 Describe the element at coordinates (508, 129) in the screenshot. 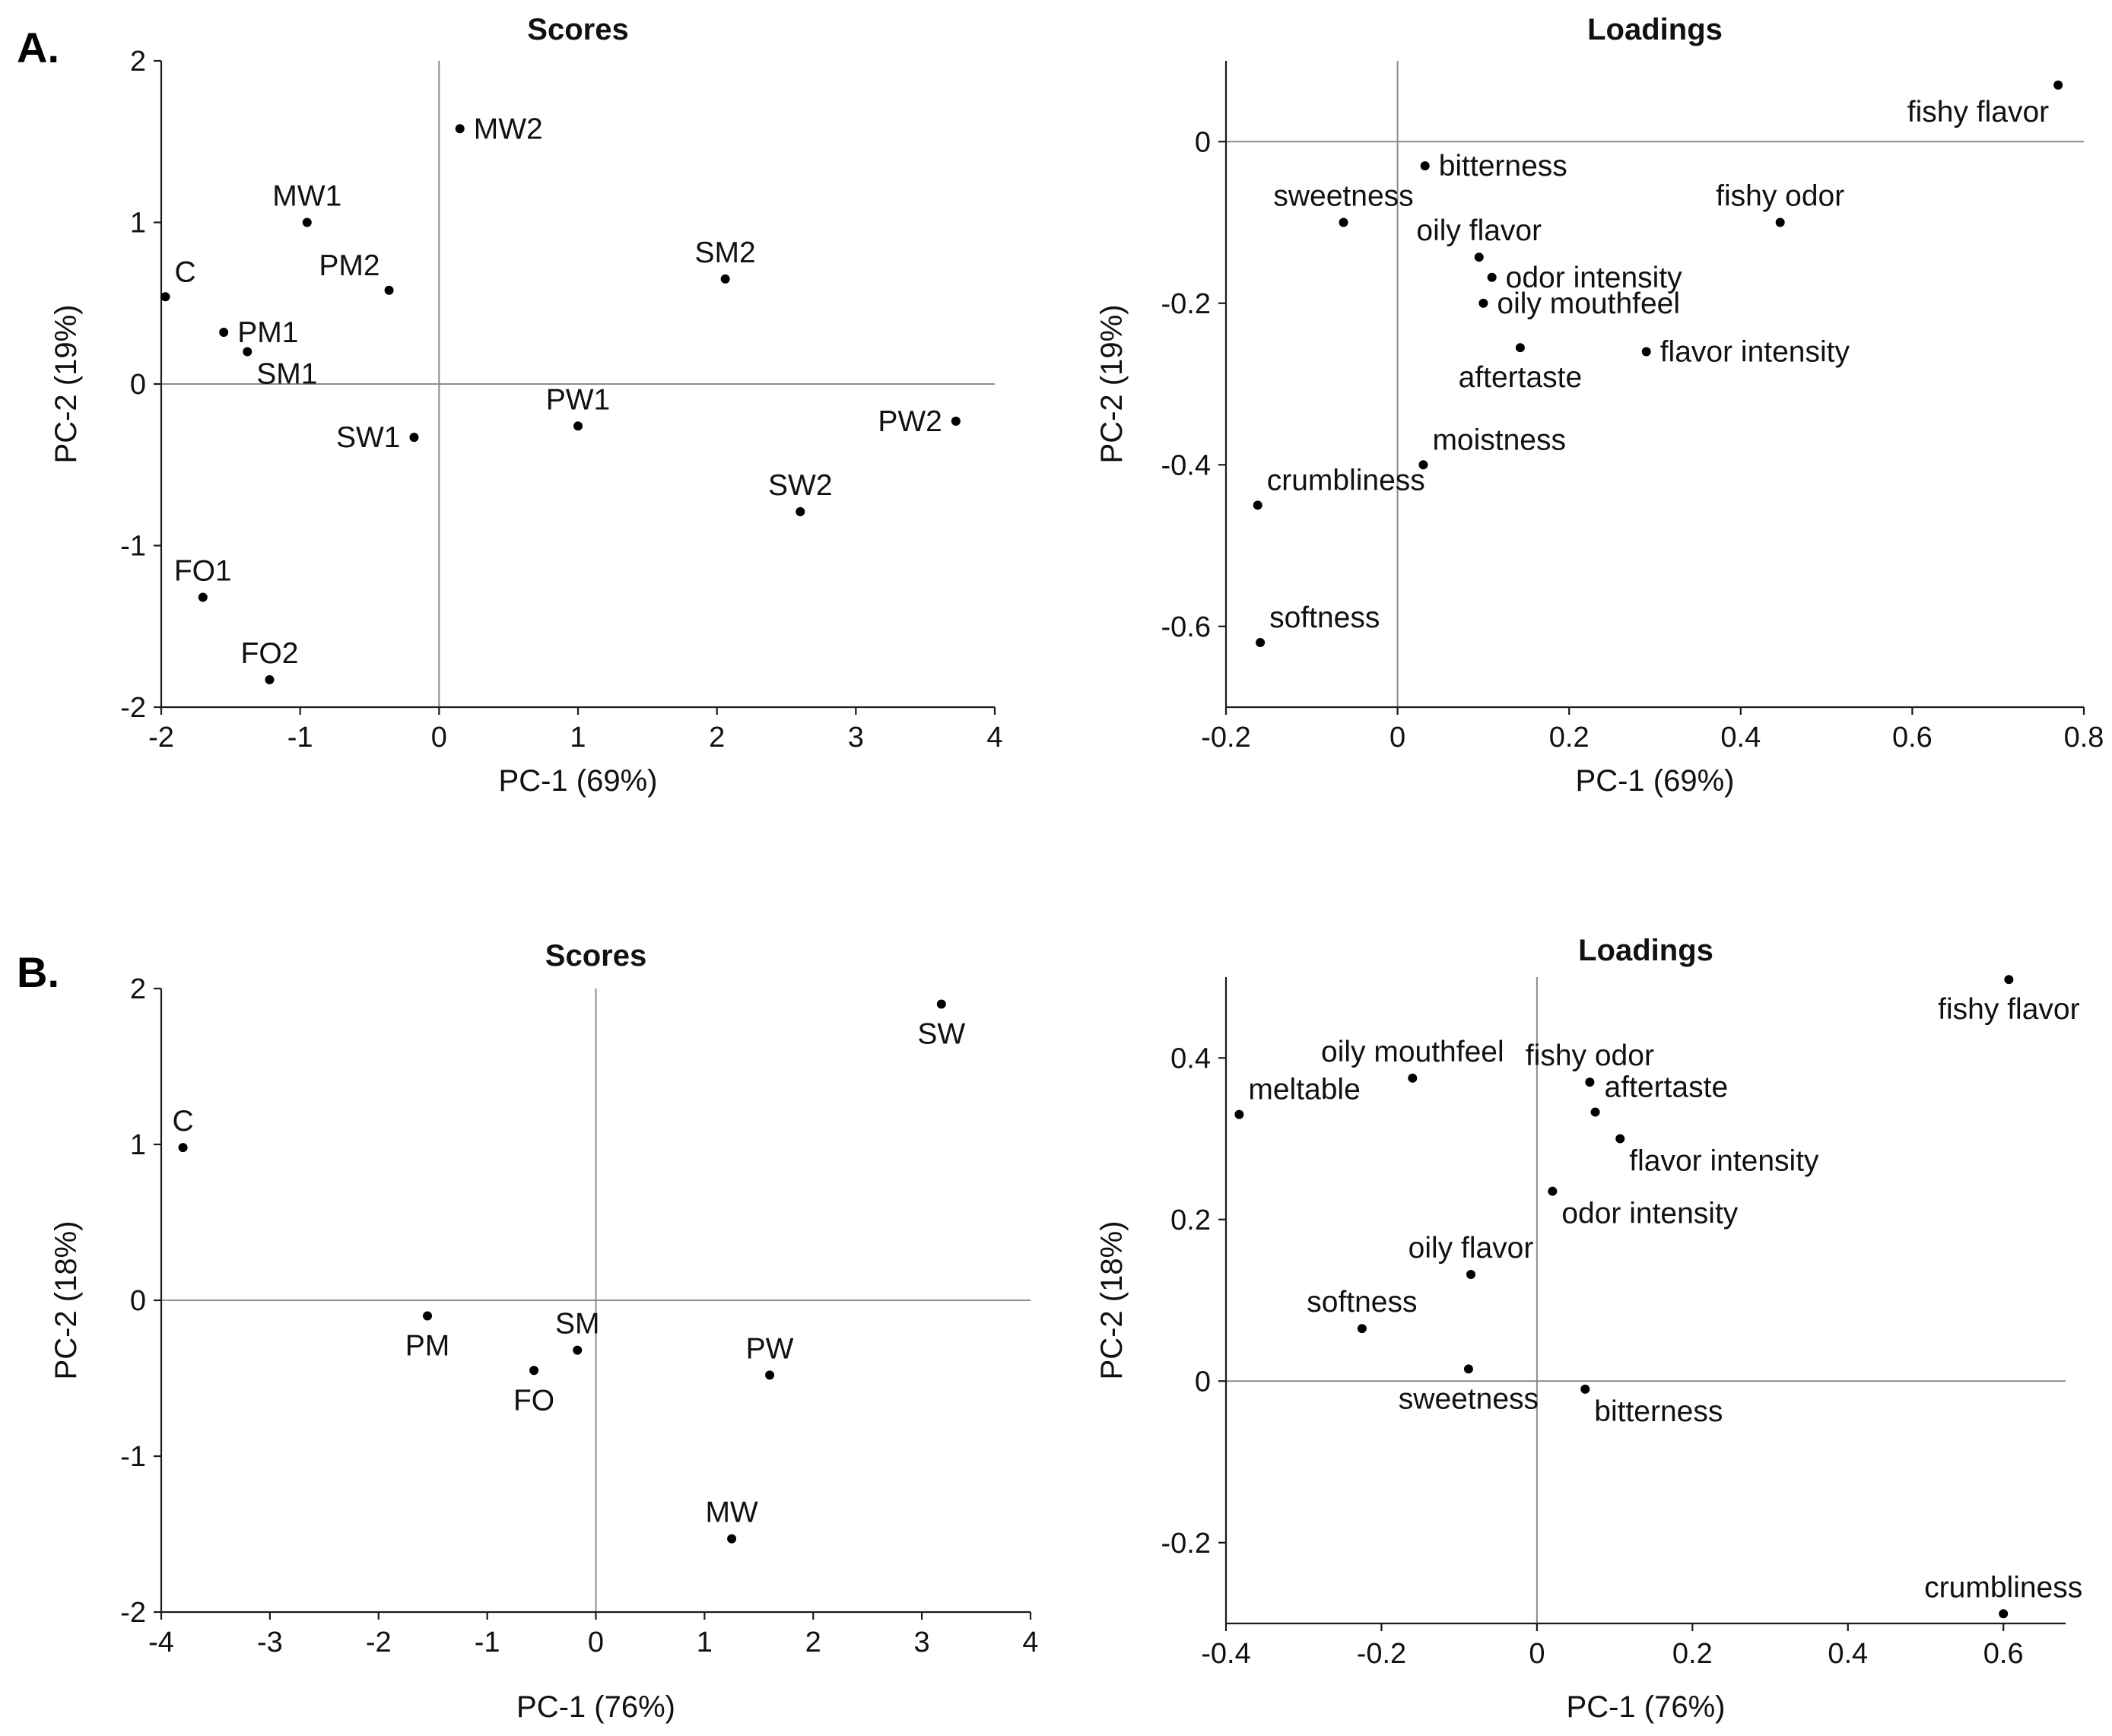

I see `point-label: MW2` at that location.